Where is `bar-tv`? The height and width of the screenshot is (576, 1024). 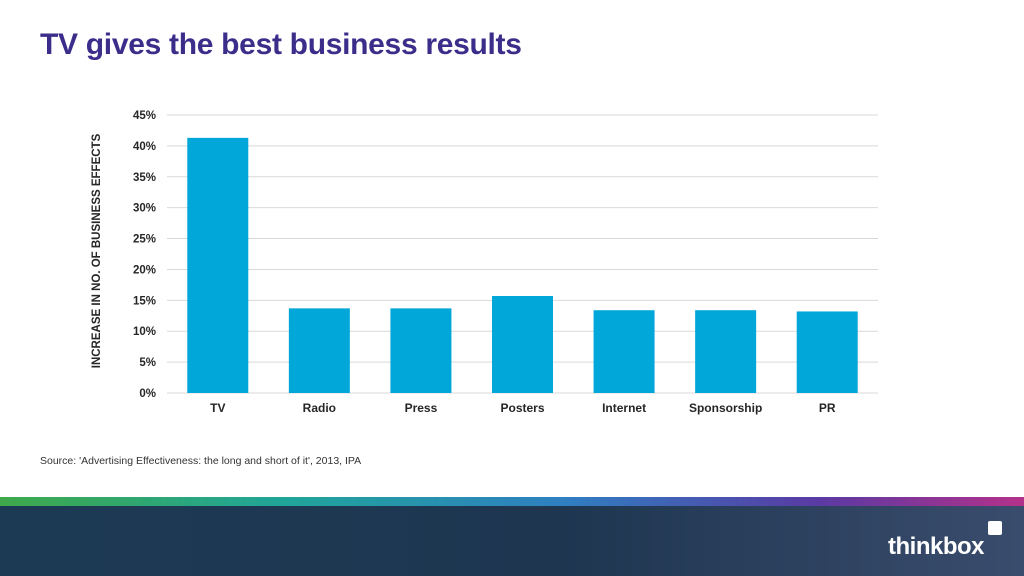 bar-tv is located at coordinates (218, 265).